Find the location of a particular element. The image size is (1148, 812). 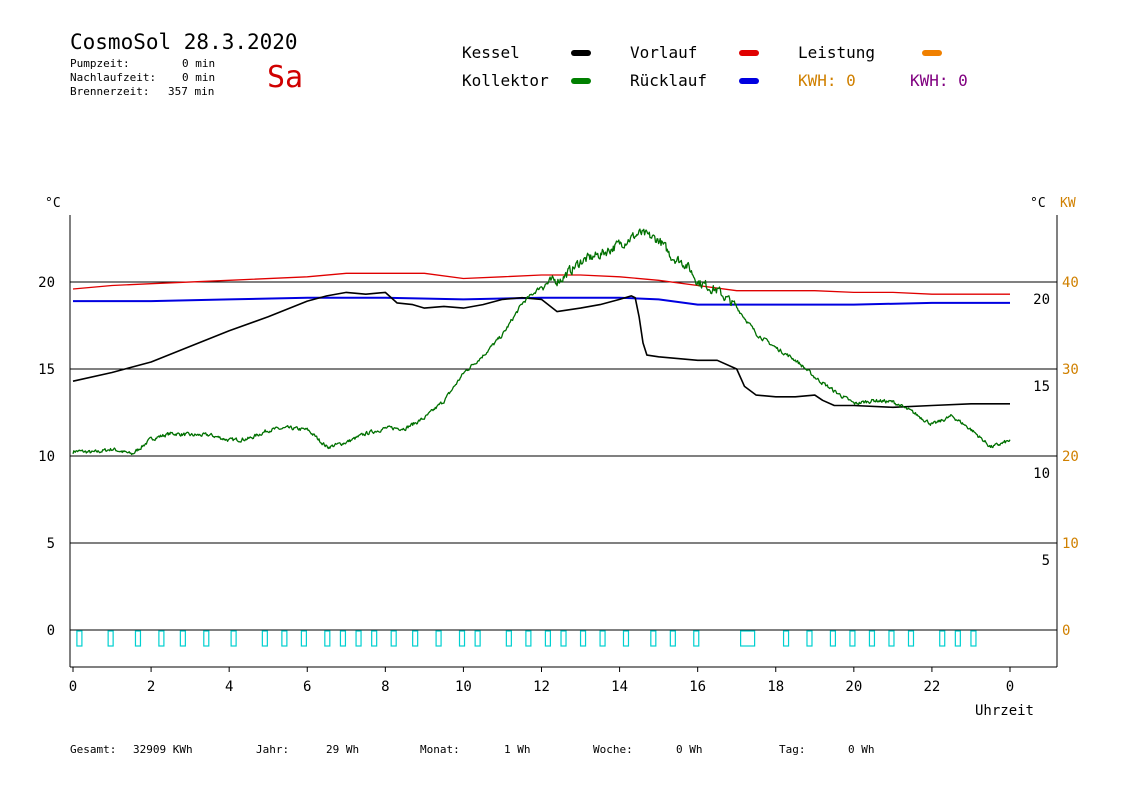

page-title: CosmoSol 28.3.2020 is located at coordinates (184, 42).